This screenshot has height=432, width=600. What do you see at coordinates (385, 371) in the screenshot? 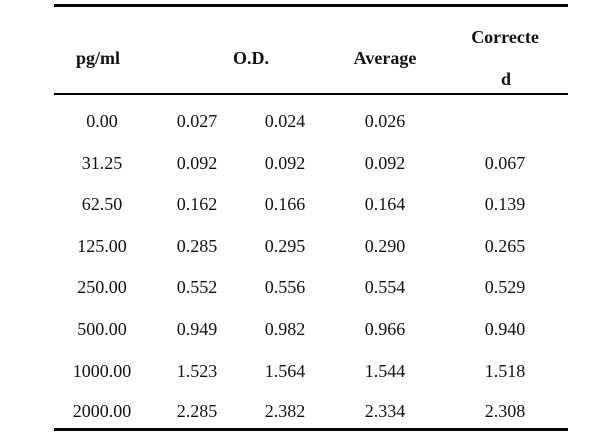
I see `cell-average: 1.544` at bounding box center [385, 371].